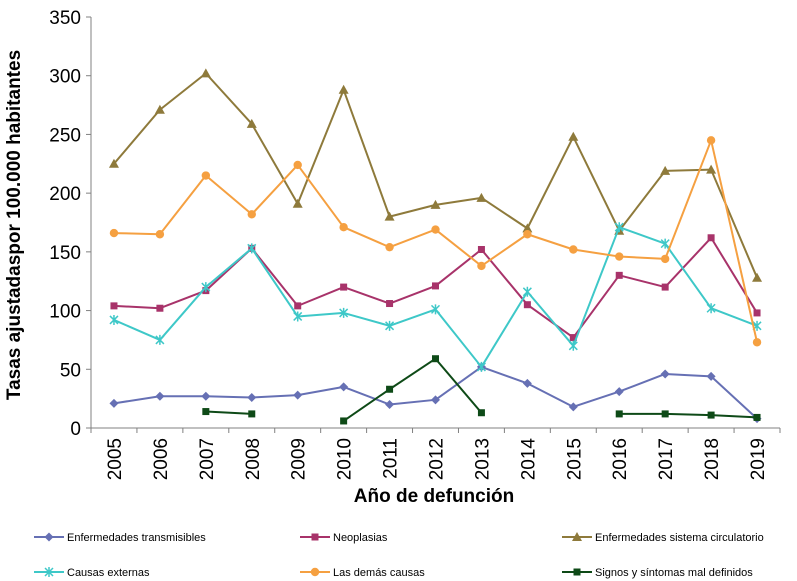  Describe the element at coordinates (108, 573) in the screenshot. I see `legend-label: Causas externas` at that location.